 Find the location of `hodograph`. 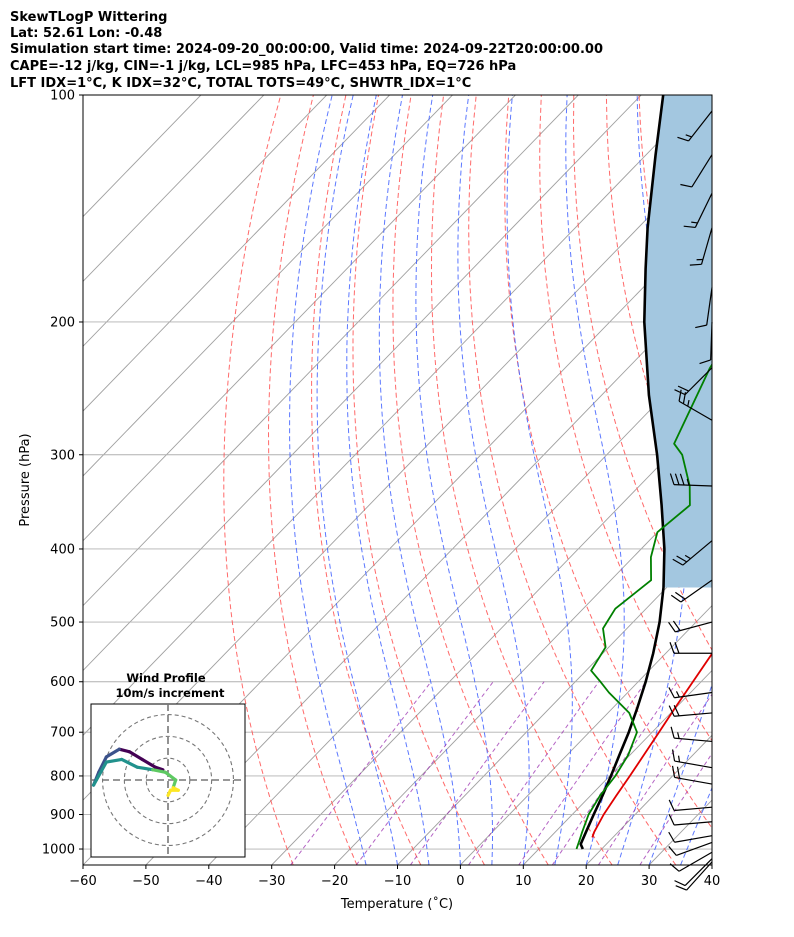

hodograph is located at coordinates (168, 780).